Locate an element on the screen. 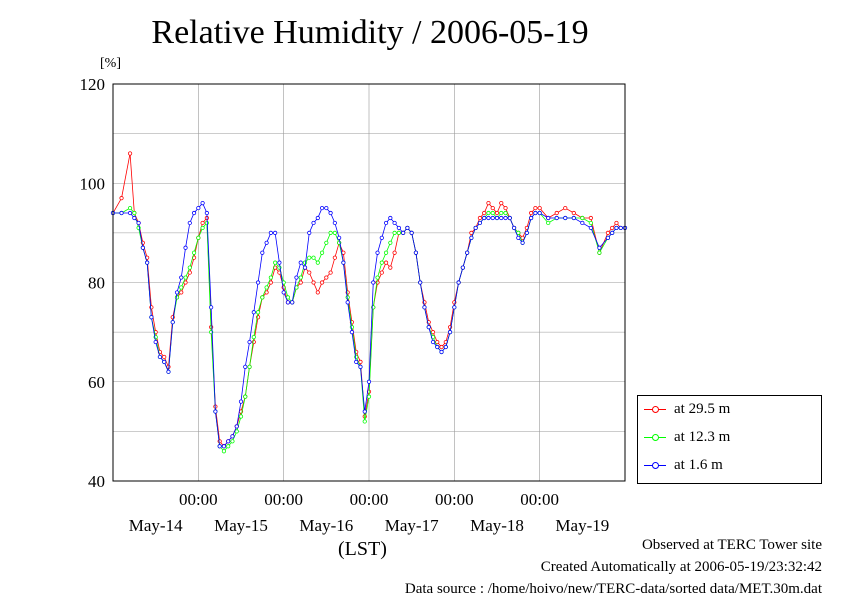  legend-item-29-5m: at 29.5 m is located at coordinates (729, 410).